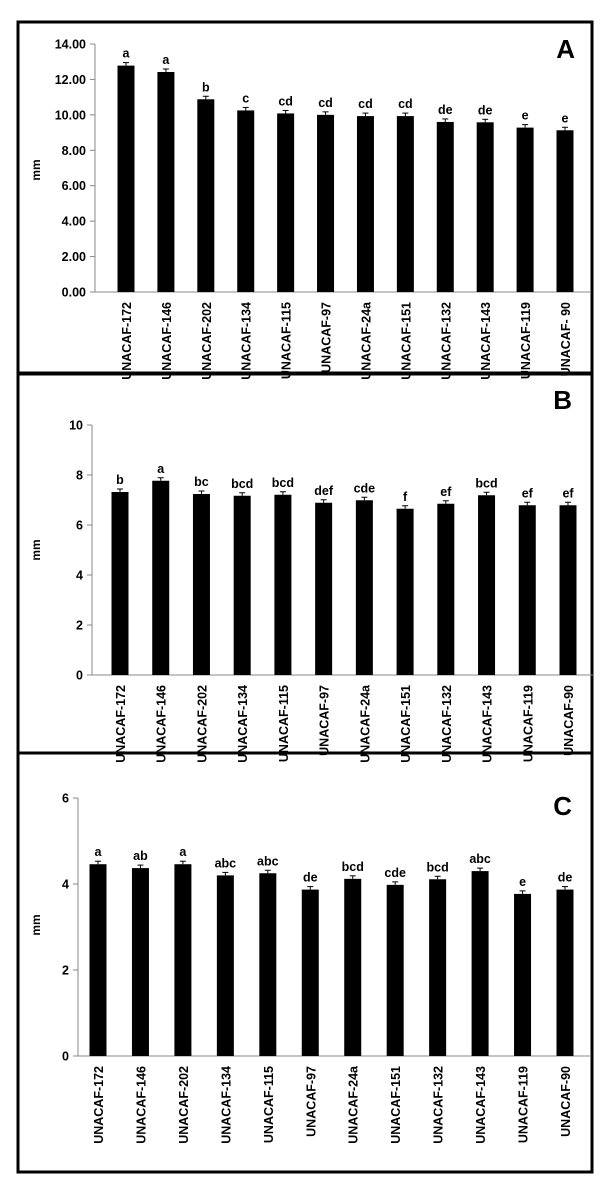 Image resolution: width=610 pixels, height=1187 pixels. I want to click on panel-label: A, so click(565, 49).